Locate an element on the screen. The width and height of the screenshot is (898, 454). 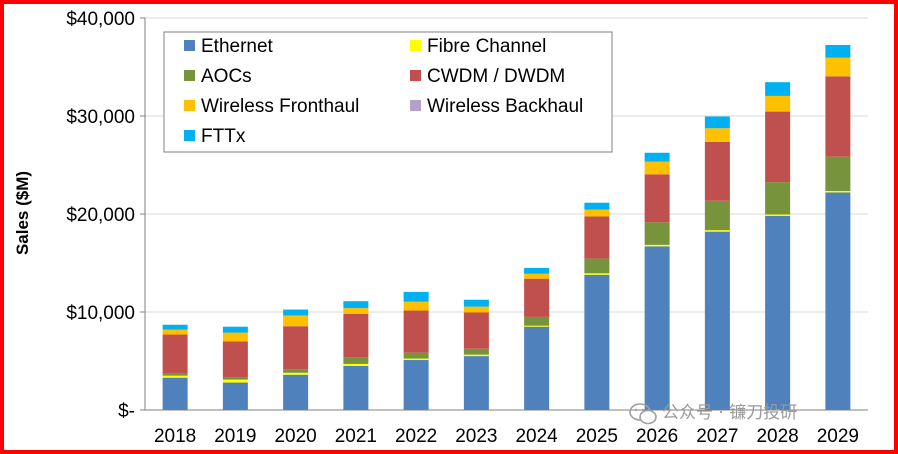
x-tick-label: 2028 is located at coordinates (777, 436).